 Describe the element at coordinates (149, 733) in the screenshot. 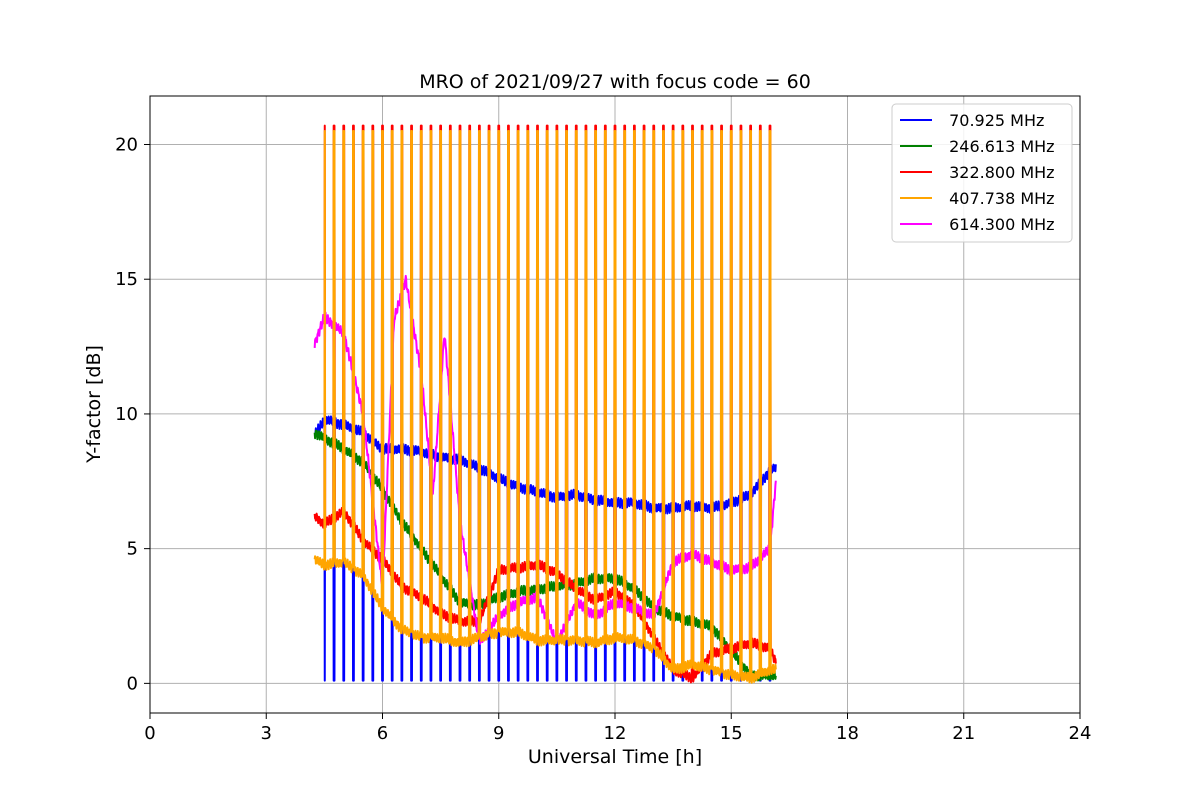

I see `x-tick-label: 0` at that location.